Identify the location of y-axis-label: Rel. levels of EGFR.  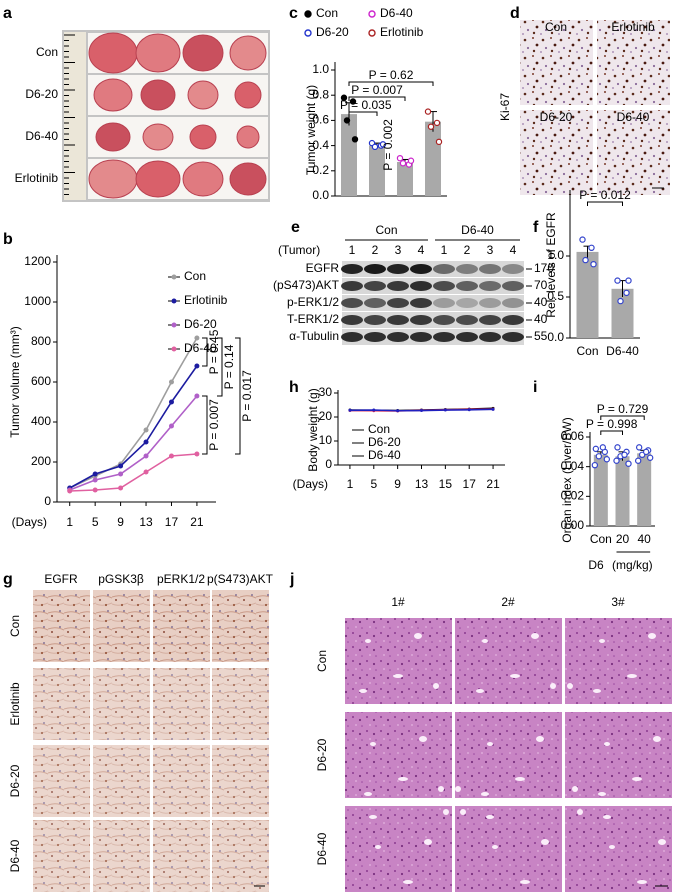
(551, 265).